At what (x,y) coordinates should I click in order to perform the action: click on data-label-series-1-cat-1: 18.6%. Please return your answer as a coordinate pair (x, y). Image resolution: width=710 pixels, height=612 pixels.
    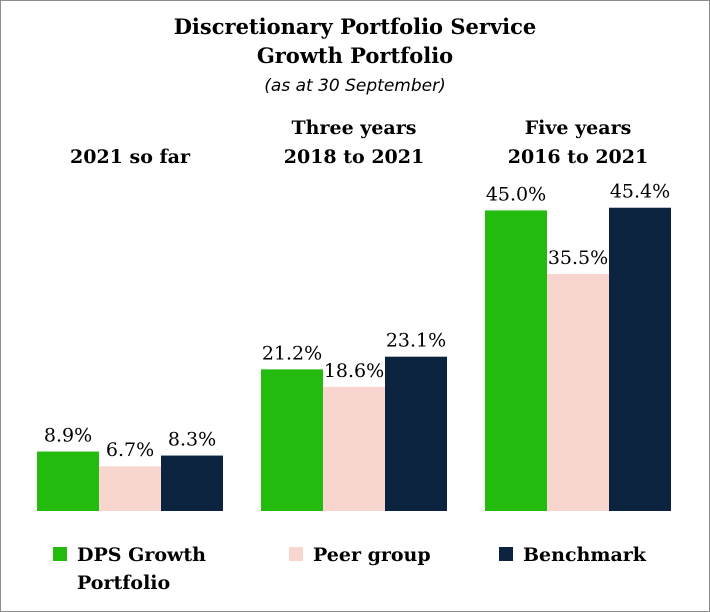
    Looking at the image, I should click on (354, 371).